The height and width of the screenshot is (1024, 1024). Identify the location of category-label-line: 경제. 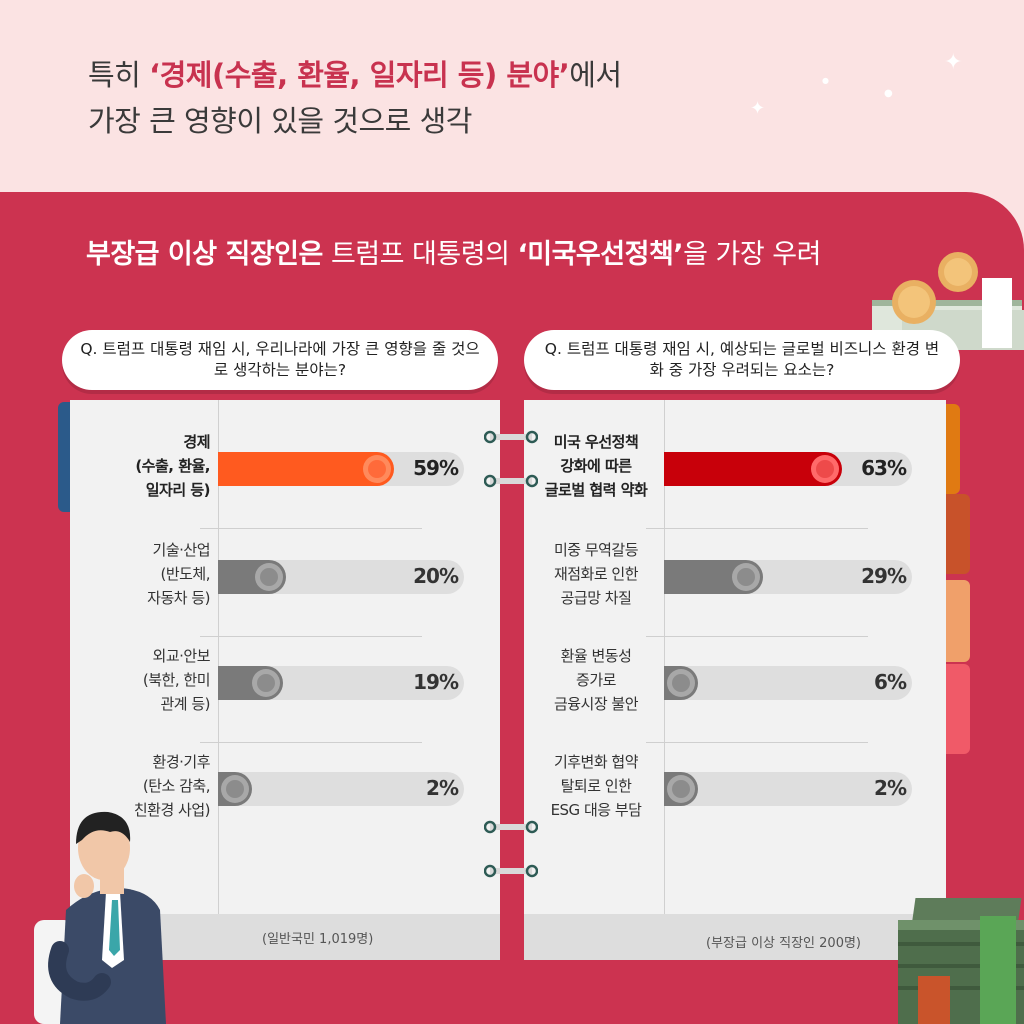
(196, 442).